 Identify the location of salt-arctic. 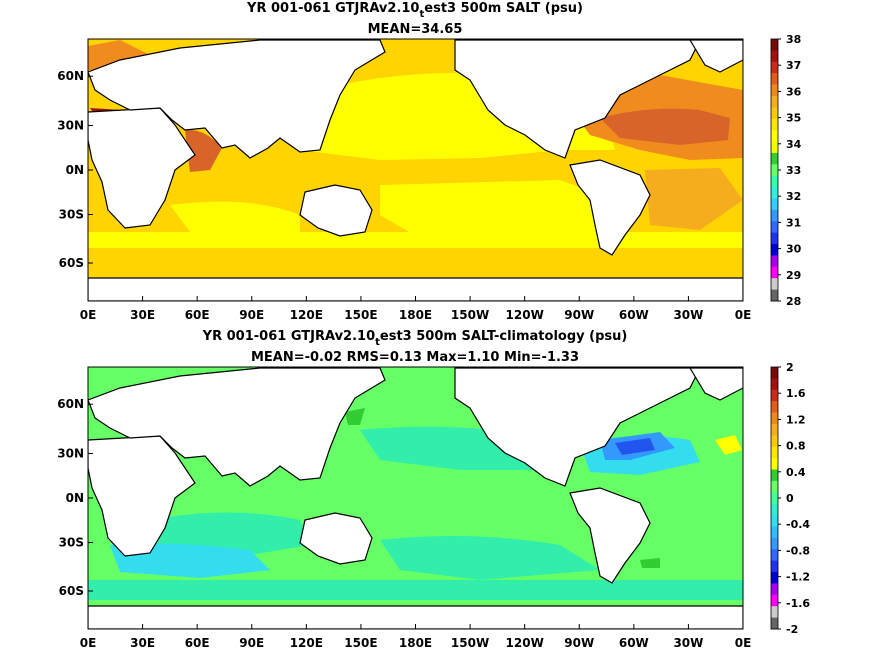
(119, 55).